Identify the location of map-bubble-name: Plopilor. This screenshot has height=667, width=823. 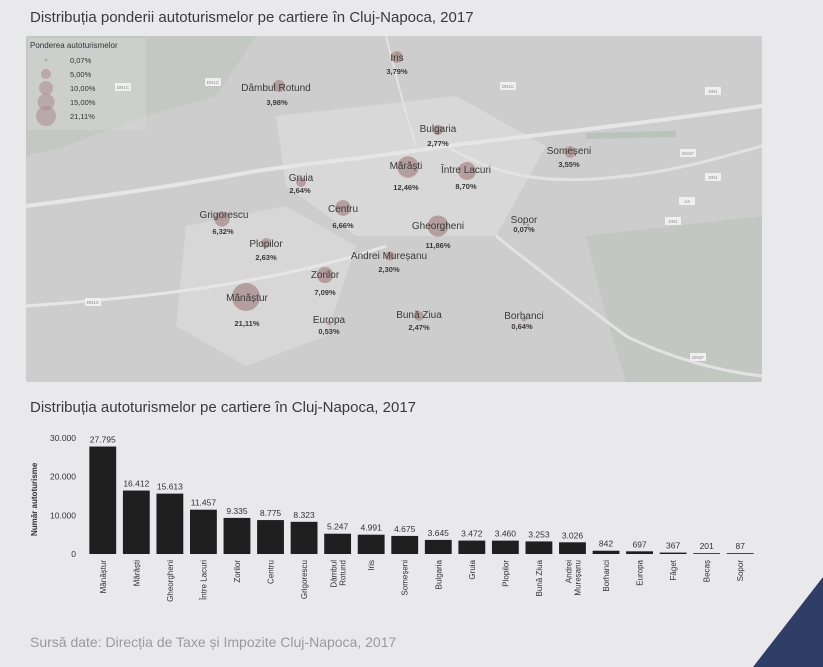
(266, 244).